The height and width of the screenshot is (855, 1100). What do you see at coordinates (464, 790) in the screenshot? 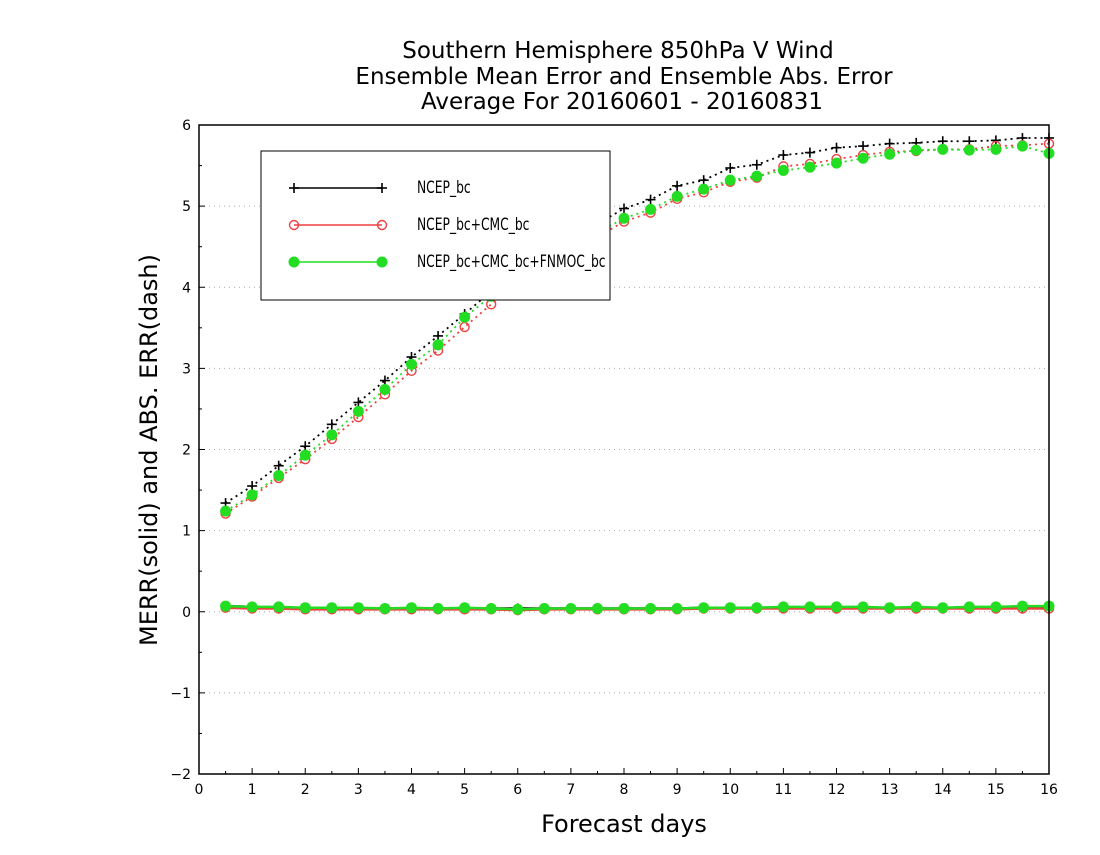
I see `x-tick-label: 5` at bounding box center [464, 790].